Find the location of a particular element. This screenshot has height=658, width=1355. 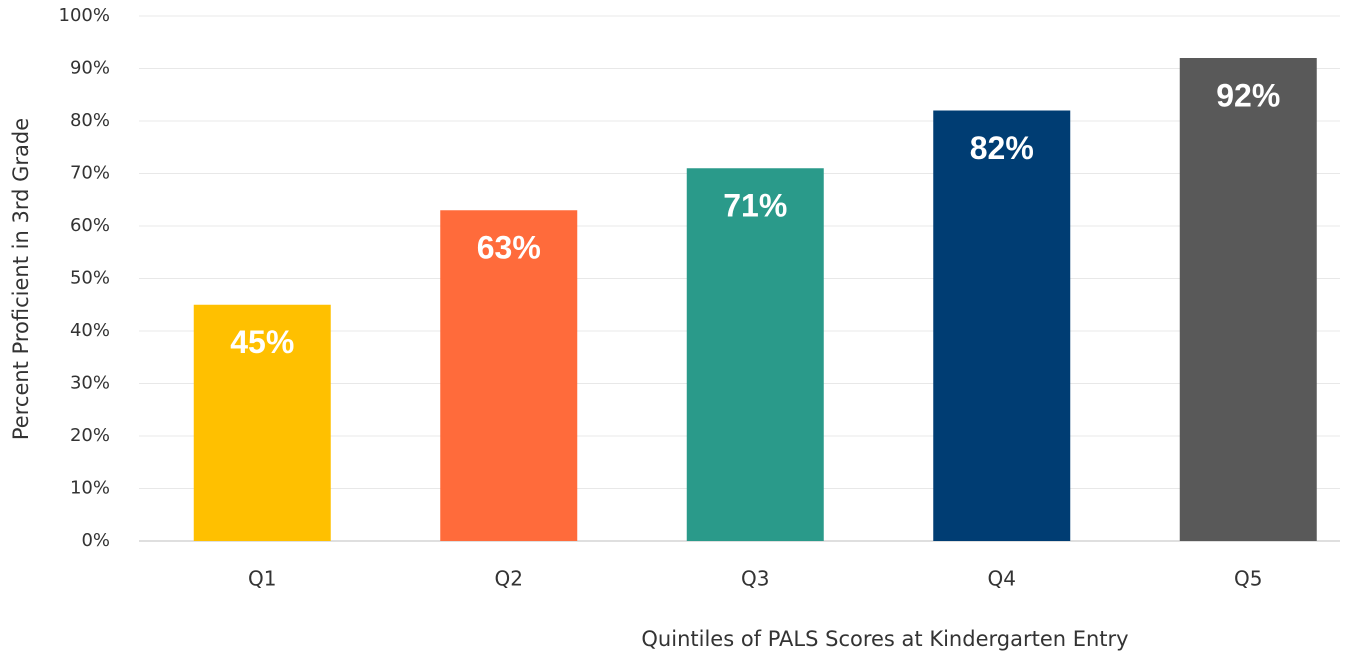

y-tick-label: 0% is located at coordinates (95, 540).